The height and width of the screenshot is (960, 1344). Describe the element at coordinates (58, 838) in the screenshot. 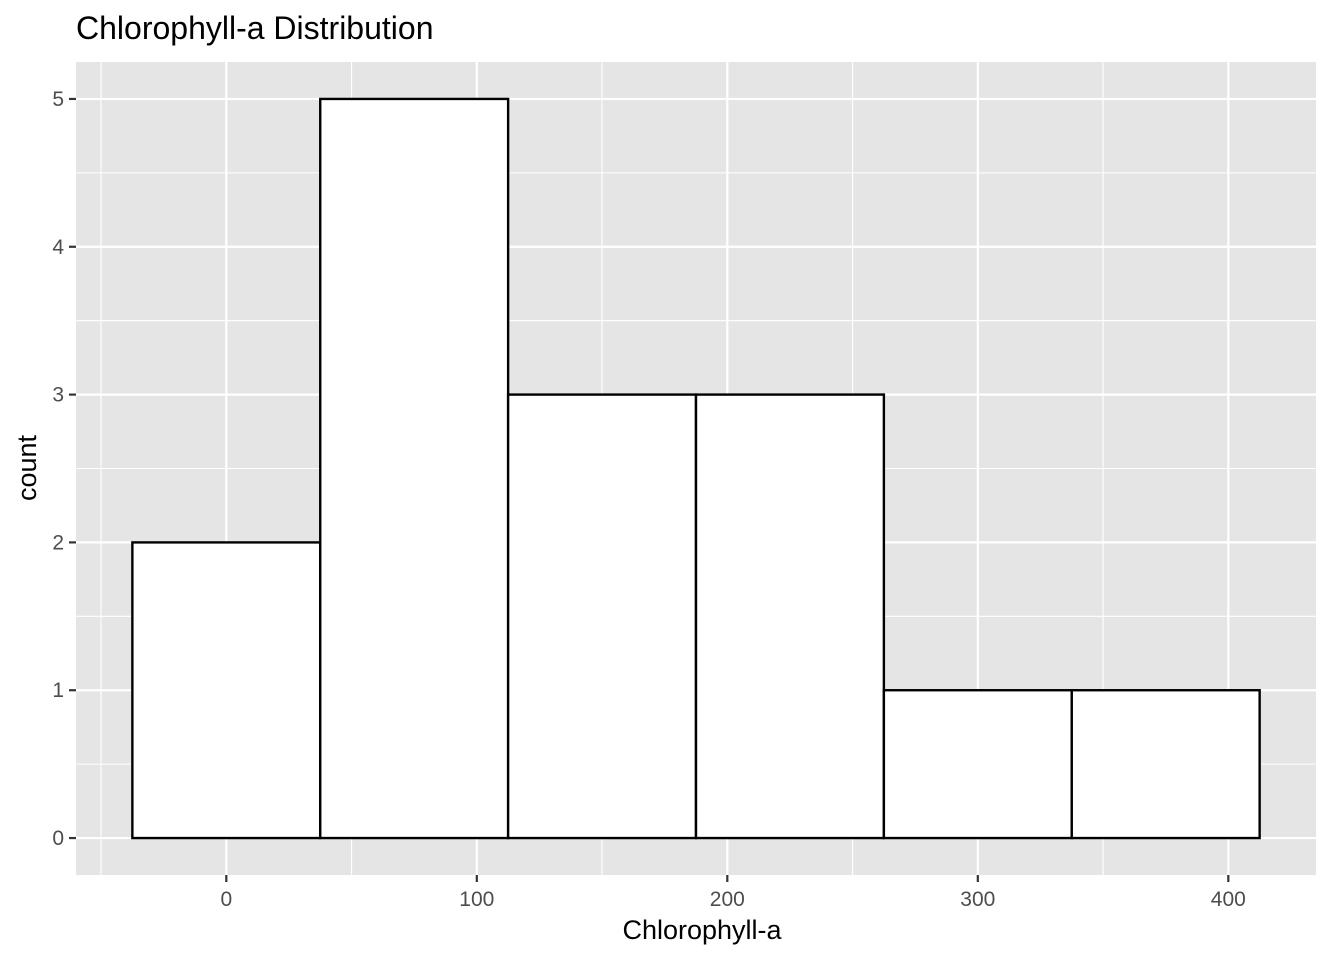

I see `y-tick-label: 0` at that location.